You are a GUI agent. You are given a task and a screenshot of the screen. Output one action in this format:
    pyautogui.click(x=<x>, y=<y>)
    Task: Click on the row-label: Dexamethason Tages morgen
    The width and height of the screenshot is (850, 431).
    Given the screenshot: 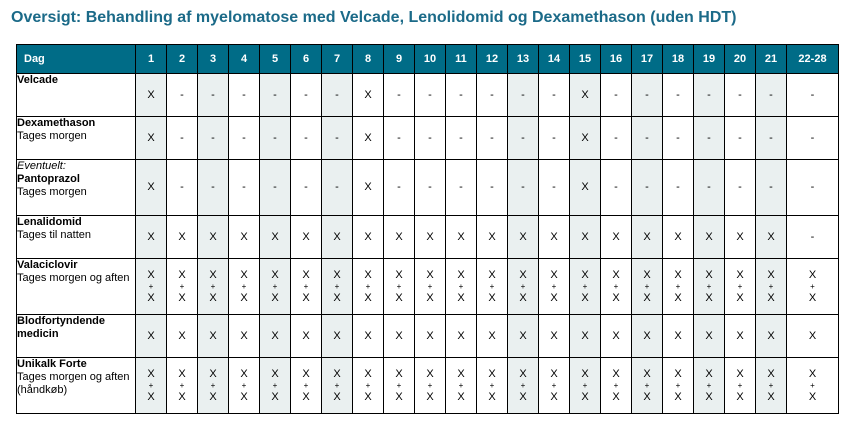 What is the action you would take?
    pyautogui.click(x=76, y=138)
    